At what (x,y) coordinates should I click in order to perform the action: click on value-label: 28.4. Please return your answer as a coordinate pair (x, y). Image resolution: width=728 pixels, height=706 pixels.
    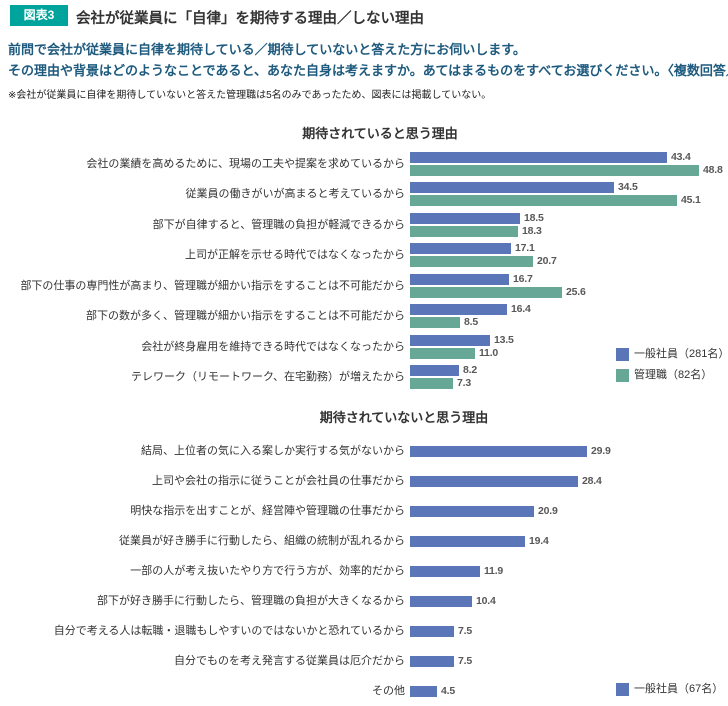
    Looking at the image, I should click on (592, 481).